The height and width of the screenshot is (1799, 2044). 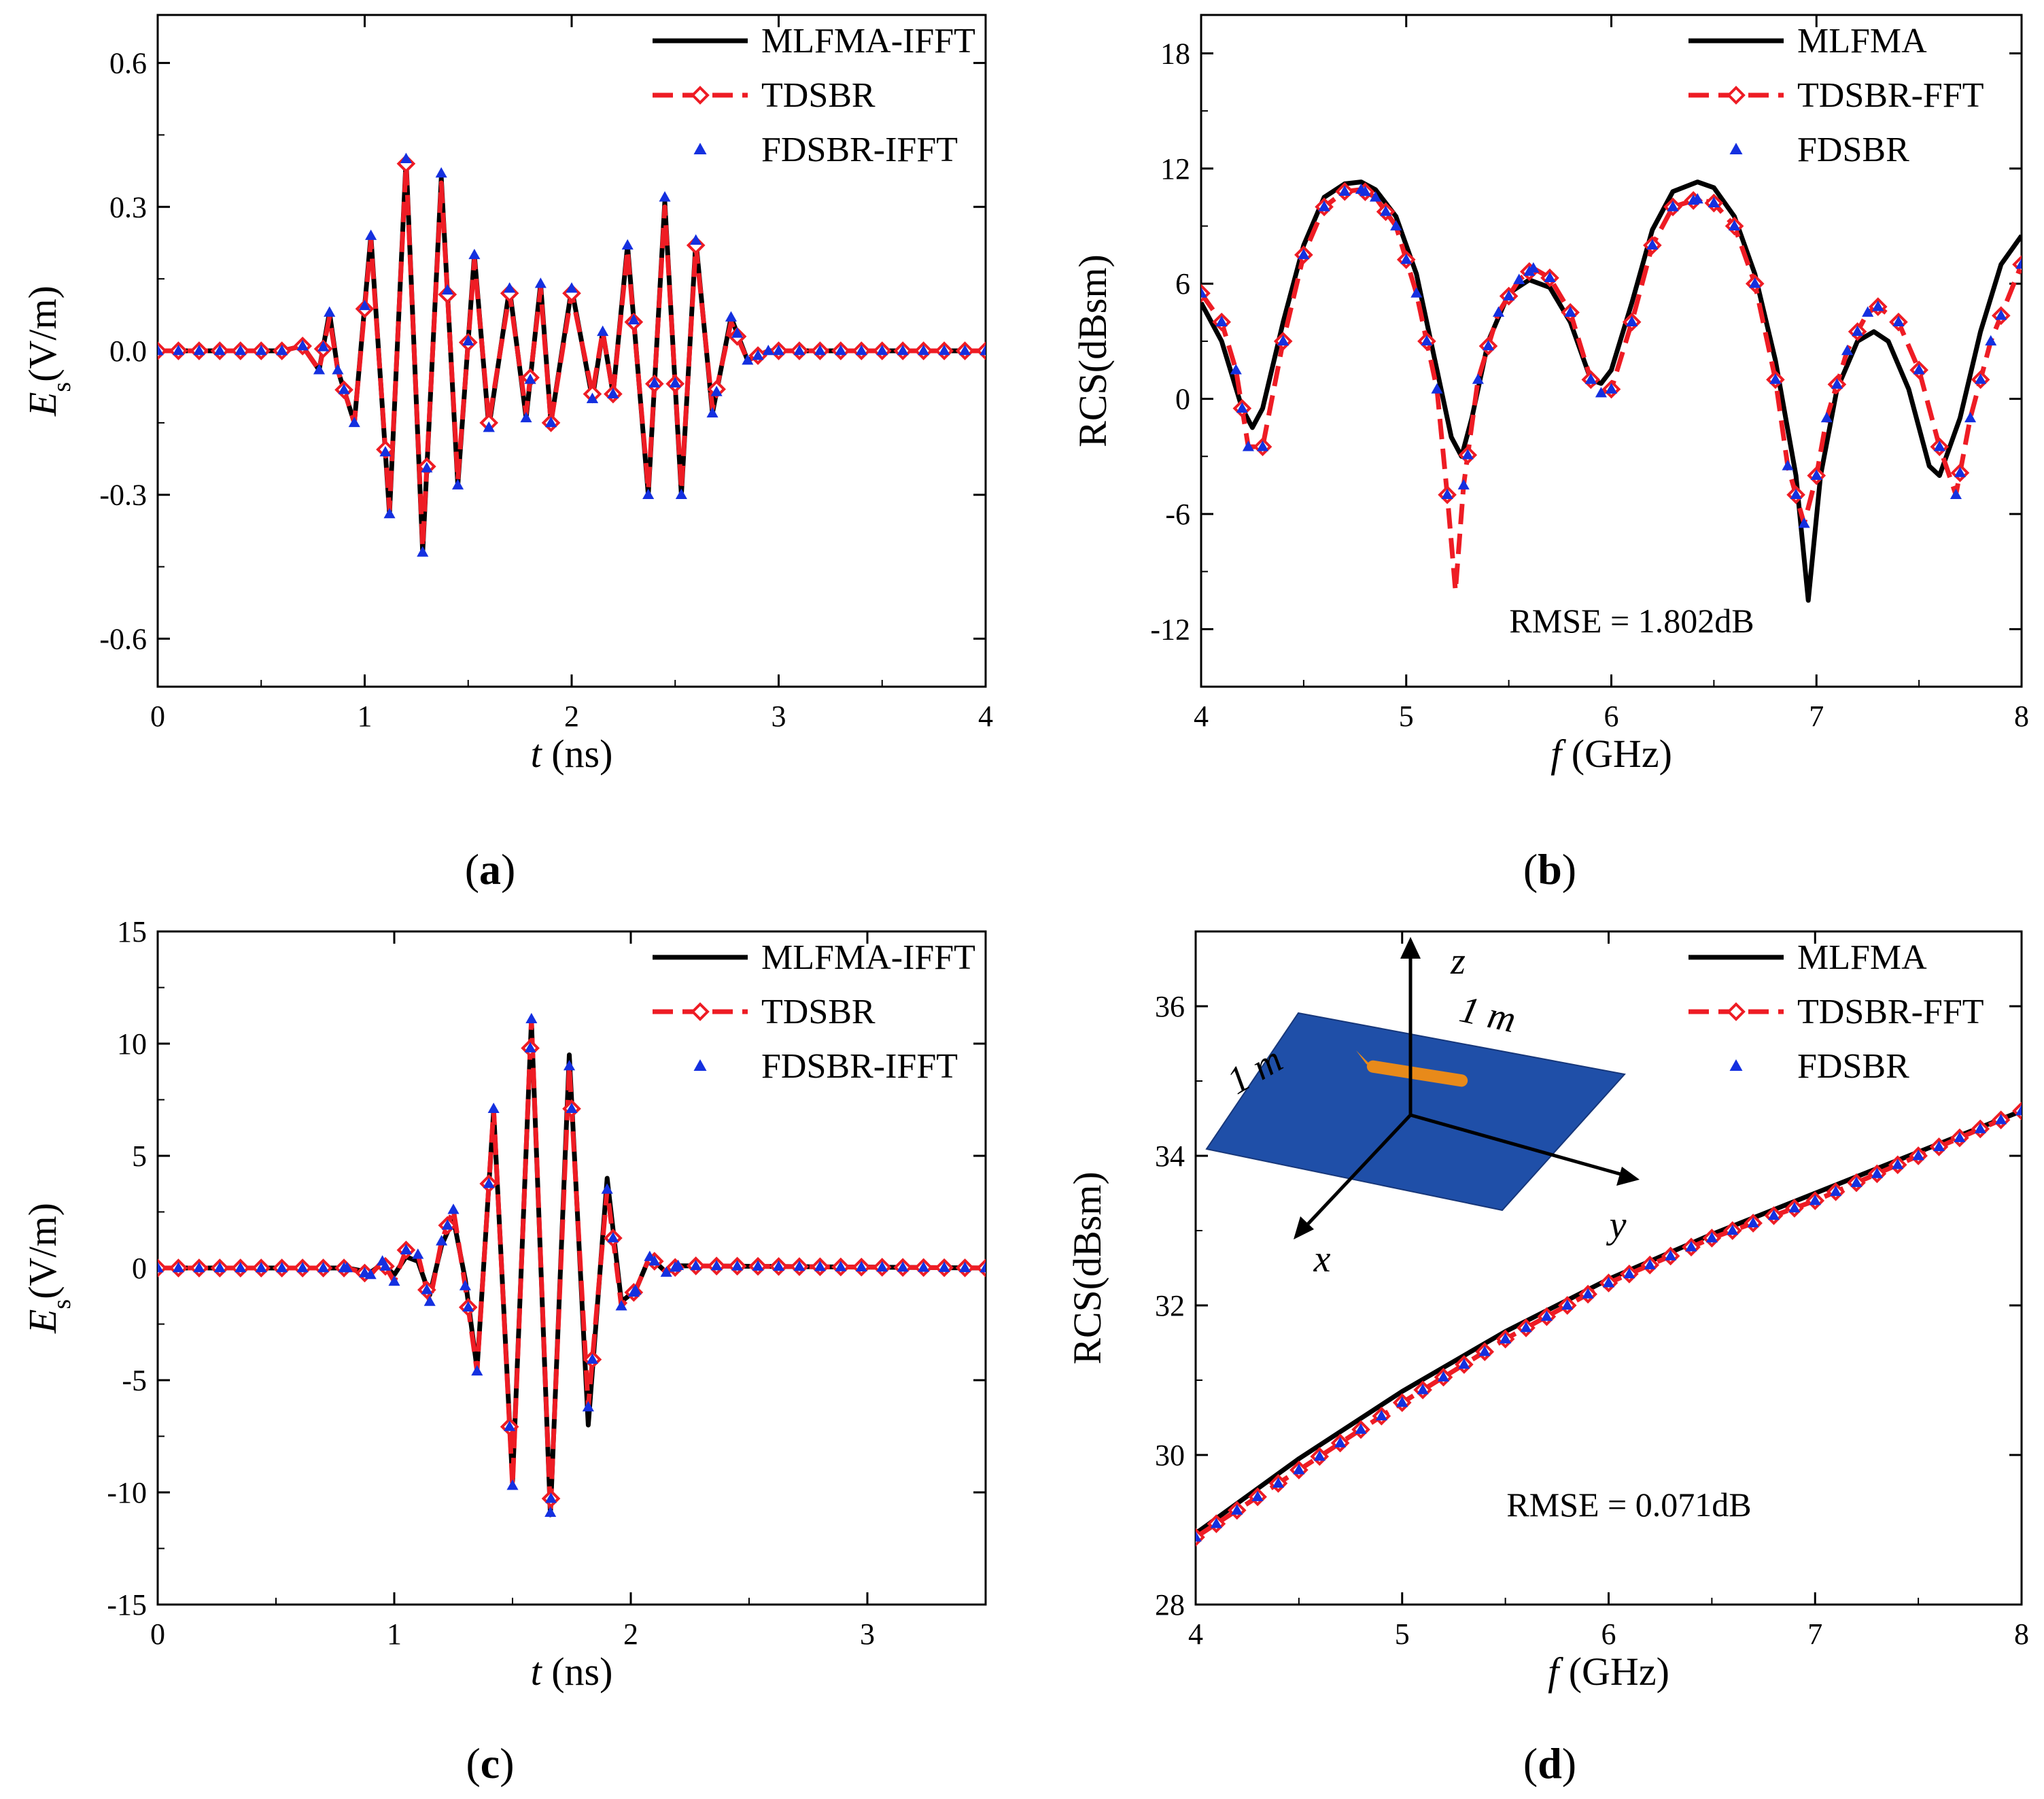 I want to click on y-tick-label: 0, so click(x=139, y=1269).